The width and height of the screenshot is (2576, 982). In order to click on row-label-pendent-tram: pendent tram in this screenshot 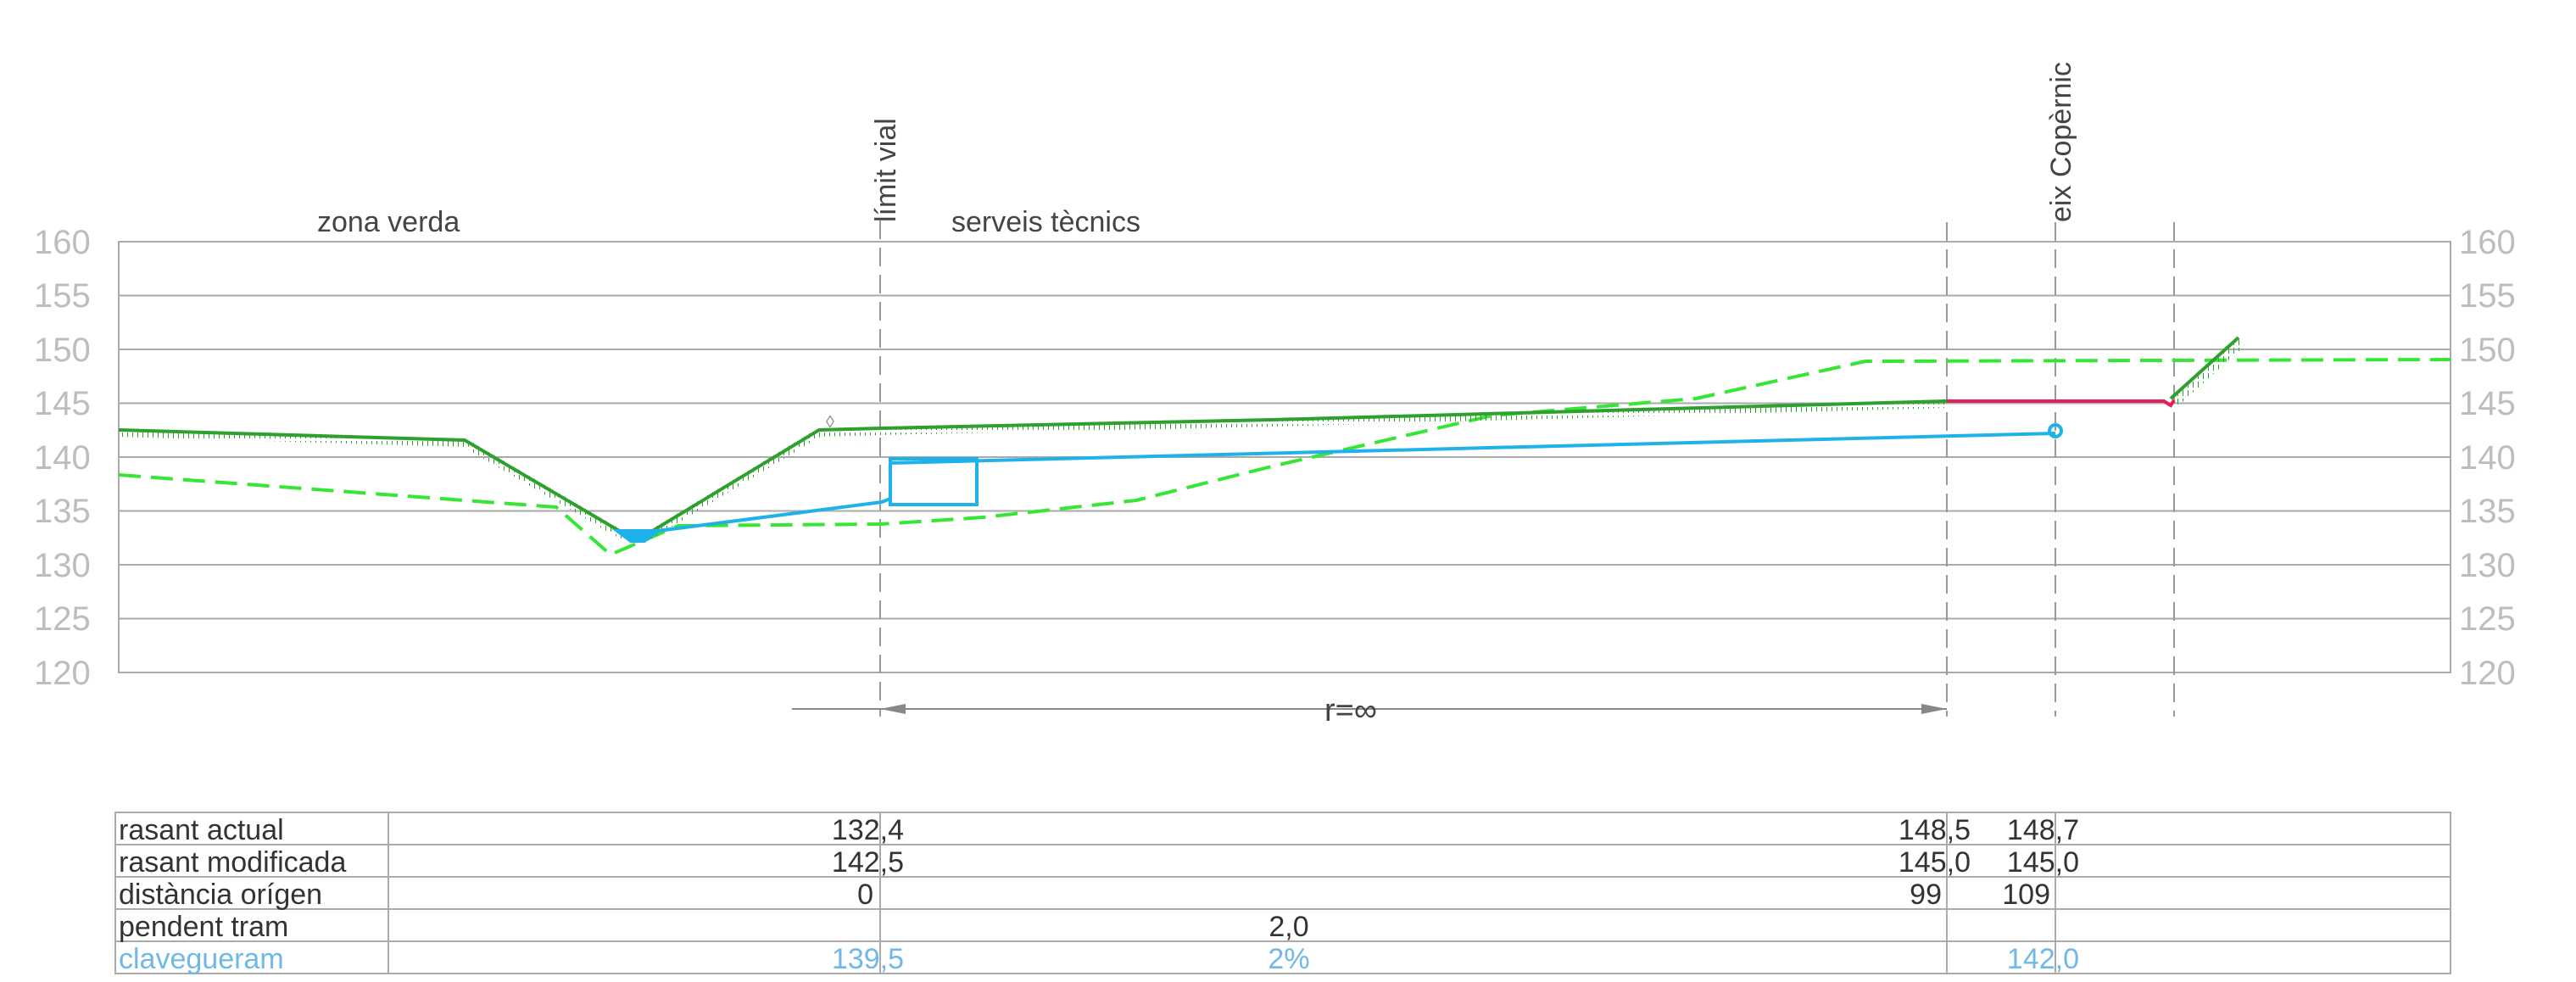, I will do `click(203, 927)`.